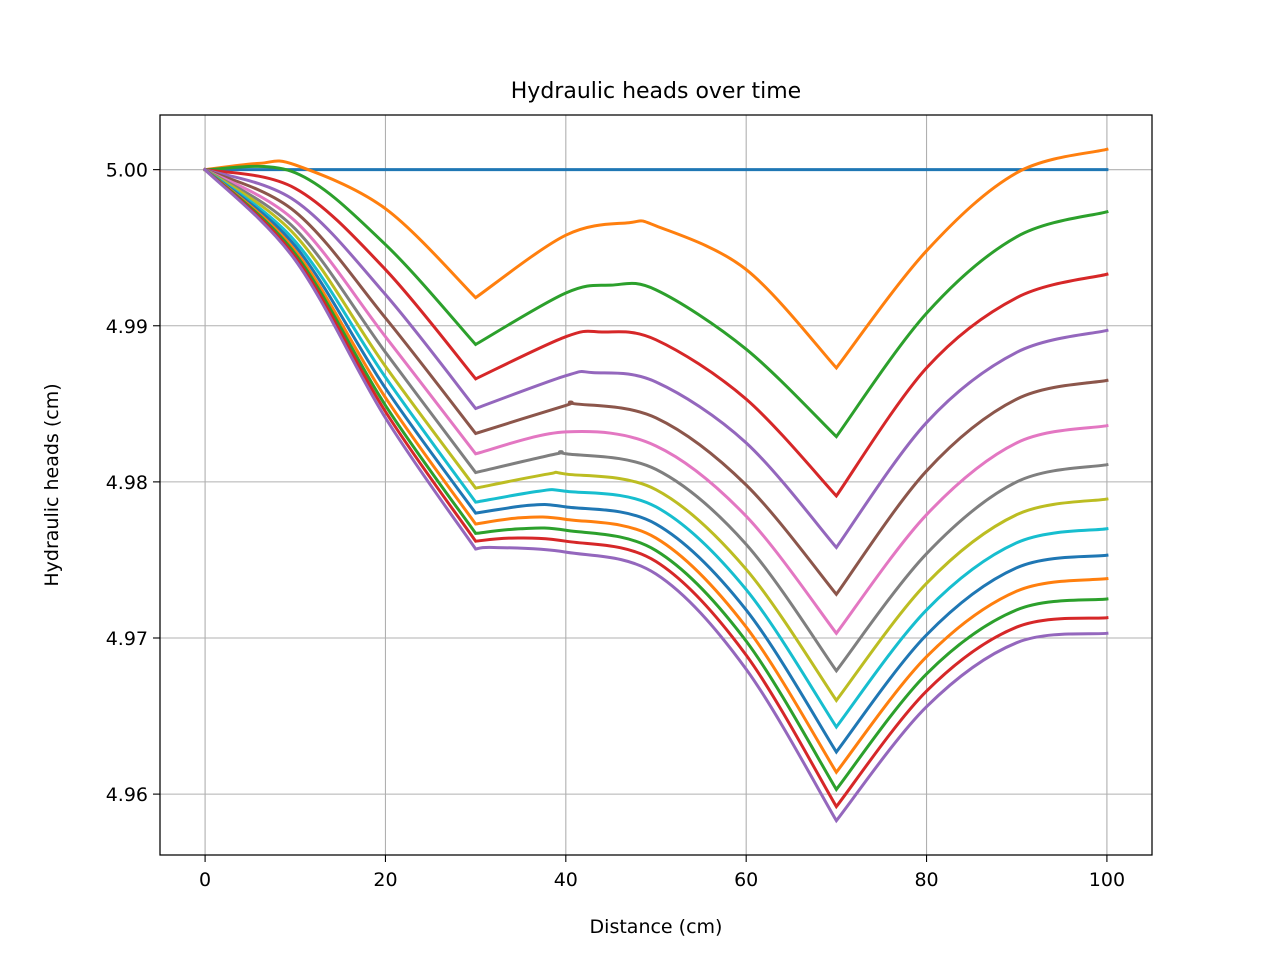 The image size is (1280, 964). Describe the element at coordinates (127, 327) in the screenshot. I see `y-tick-label: 4.99` at that location.